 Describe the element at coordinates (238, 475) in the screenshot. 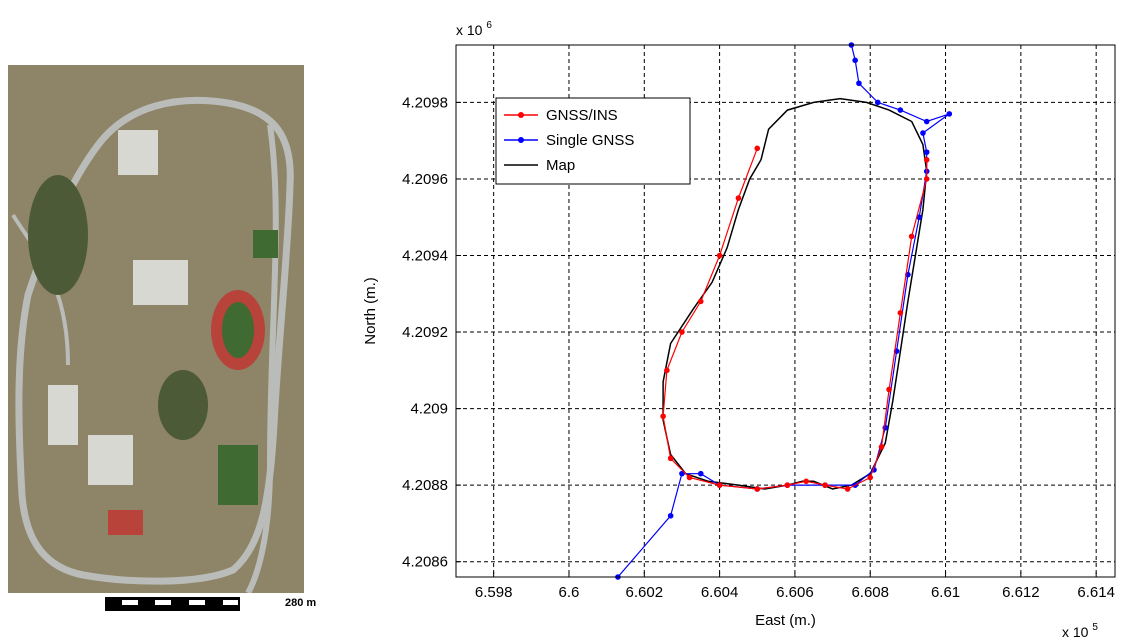

I see `photo-football-field` at that location.